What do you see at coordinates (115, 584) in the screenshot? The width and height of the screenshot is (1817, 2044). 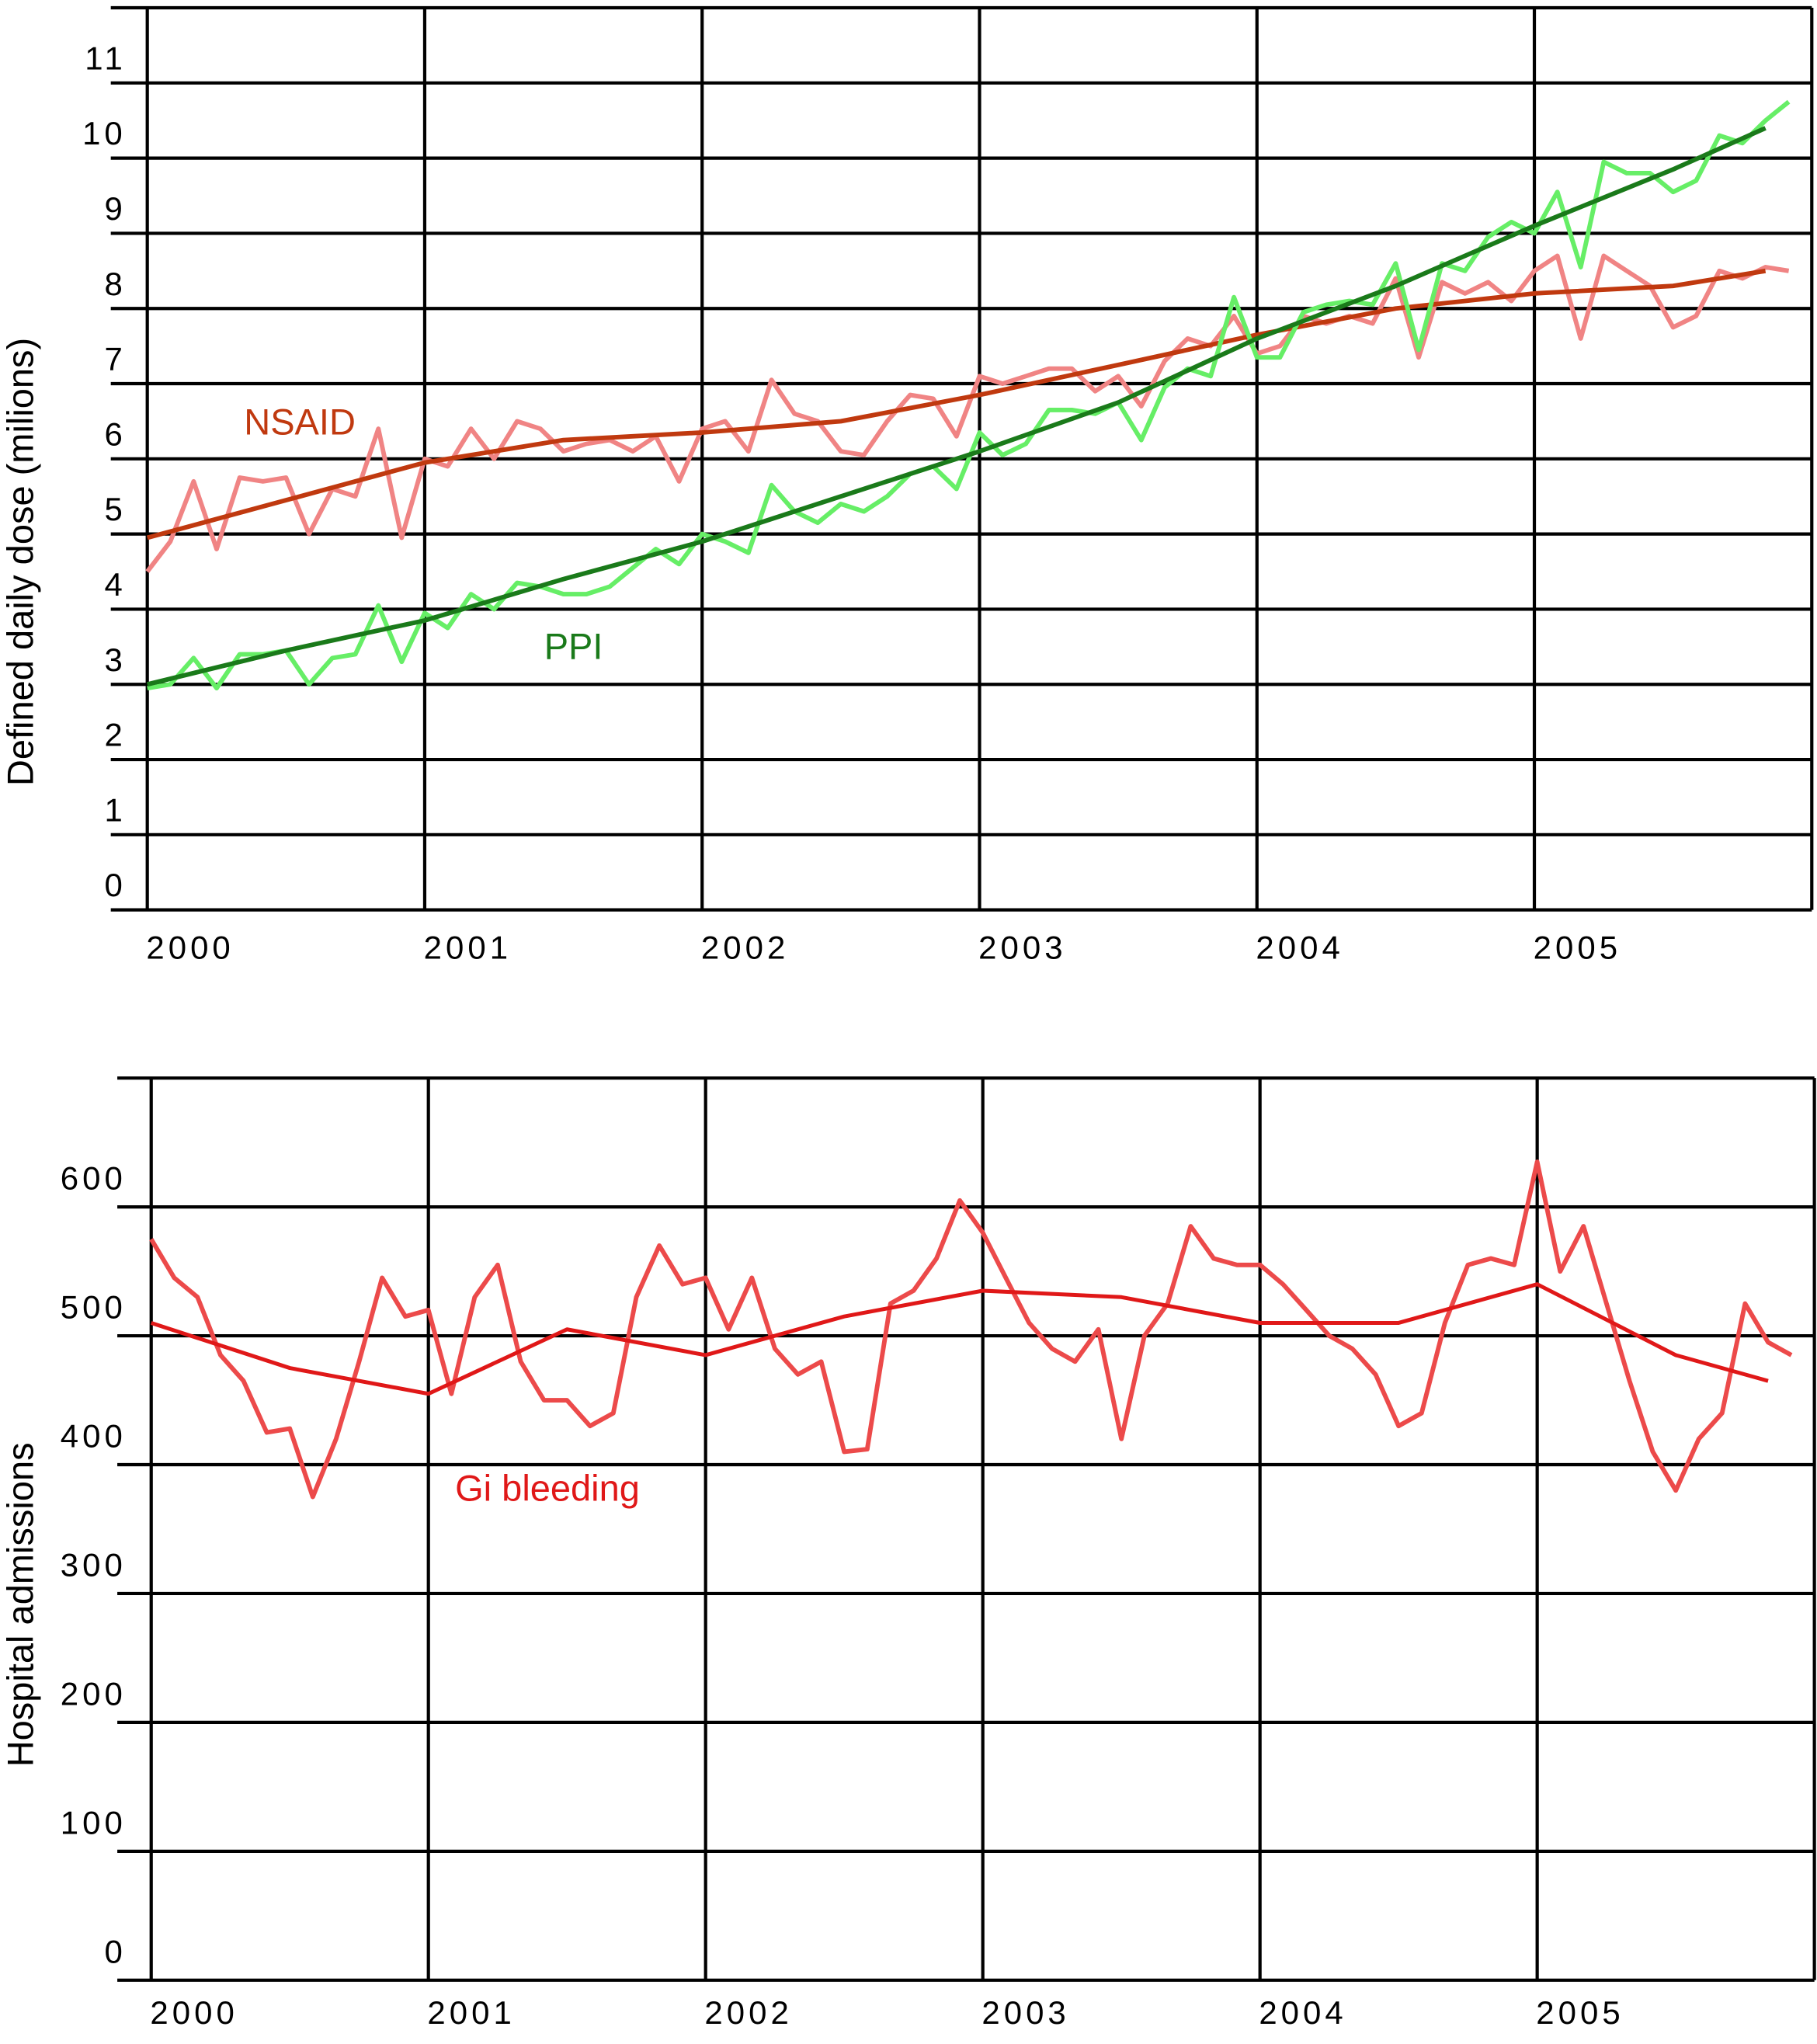 I see `y-tick-label: 4` at bounding box center [115, 584].